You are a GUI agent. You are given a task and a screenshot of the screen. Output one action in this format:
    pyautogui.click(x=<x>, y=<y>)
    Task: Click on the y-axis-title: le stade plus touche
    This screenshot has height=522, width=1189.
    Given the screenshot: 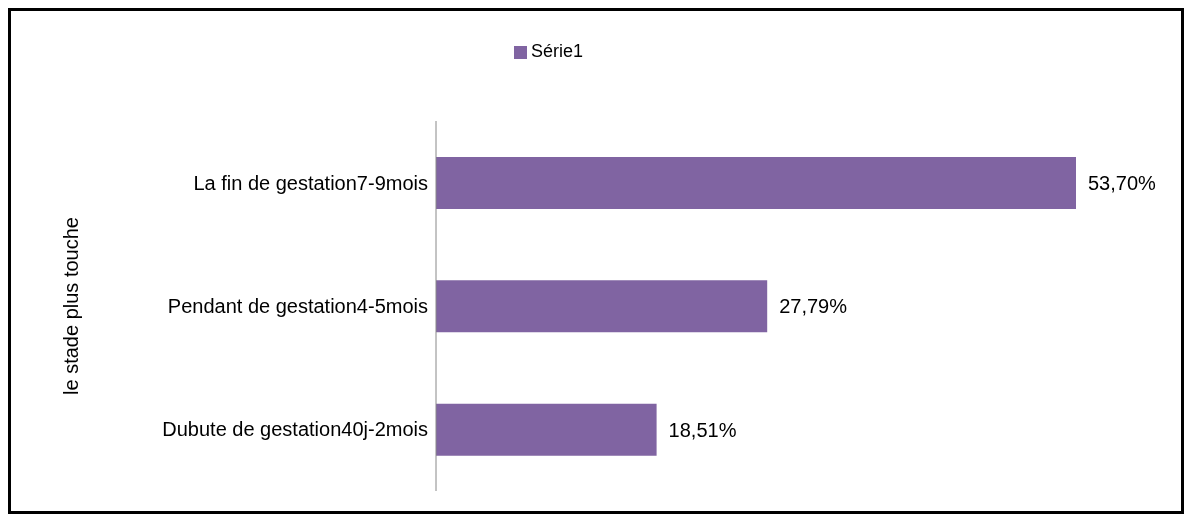 What is the action you would take?
    pyautogui.click(x=71, y=306)
    